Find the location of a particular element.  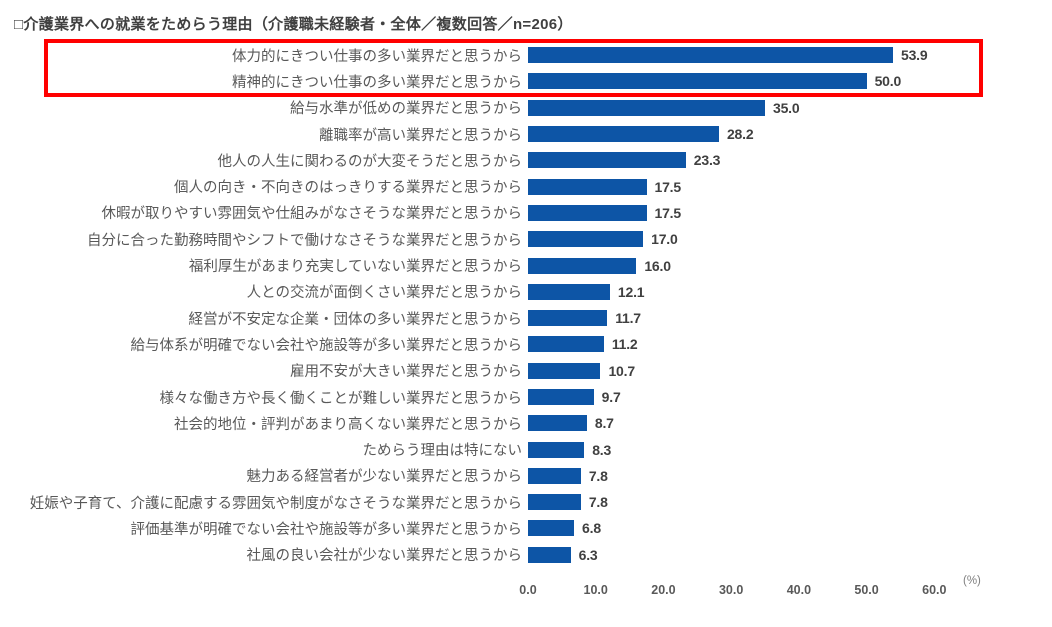

plot-area: 12.1 is located at coordinates (790, 292).